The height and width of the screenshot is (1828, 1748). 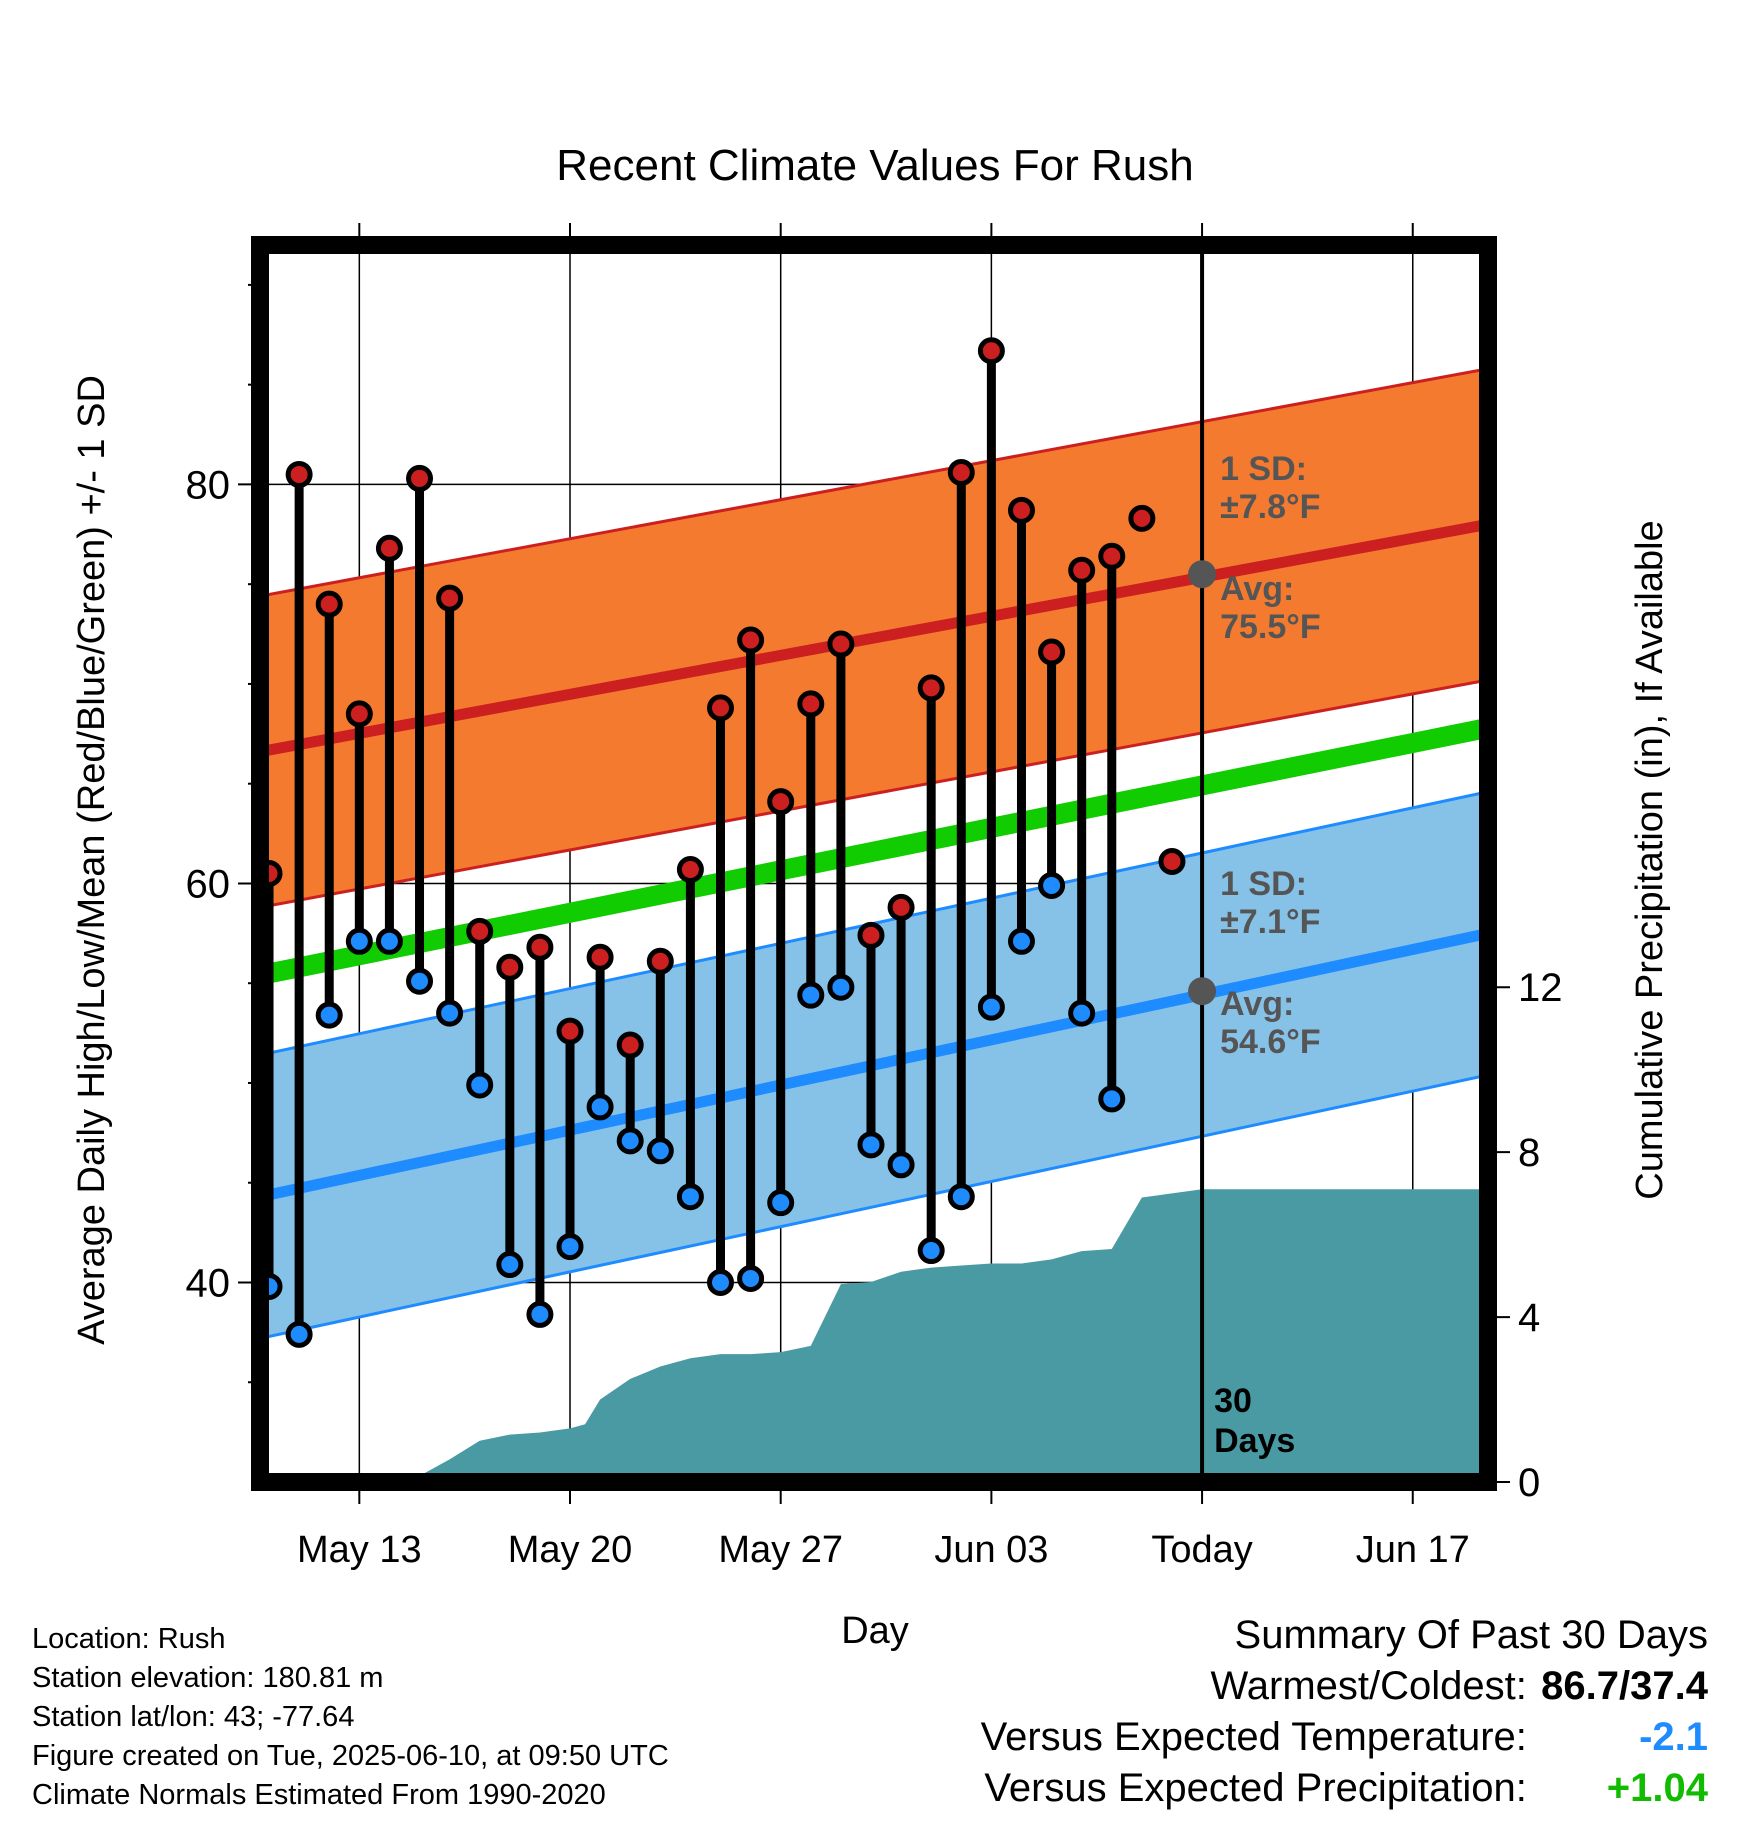 I want to click on y-tick-label-left: 40, so click(x=208, y=1283).